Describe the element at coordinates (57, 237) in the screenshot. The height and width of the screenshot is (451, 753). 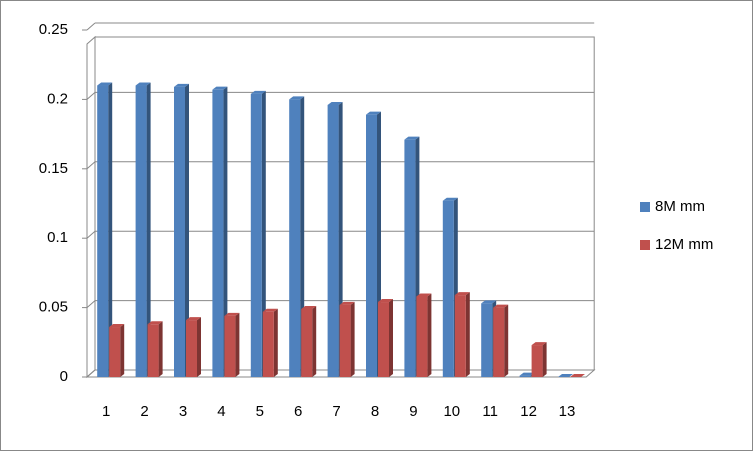
I see `y-tick-label: 0.1` at that location.